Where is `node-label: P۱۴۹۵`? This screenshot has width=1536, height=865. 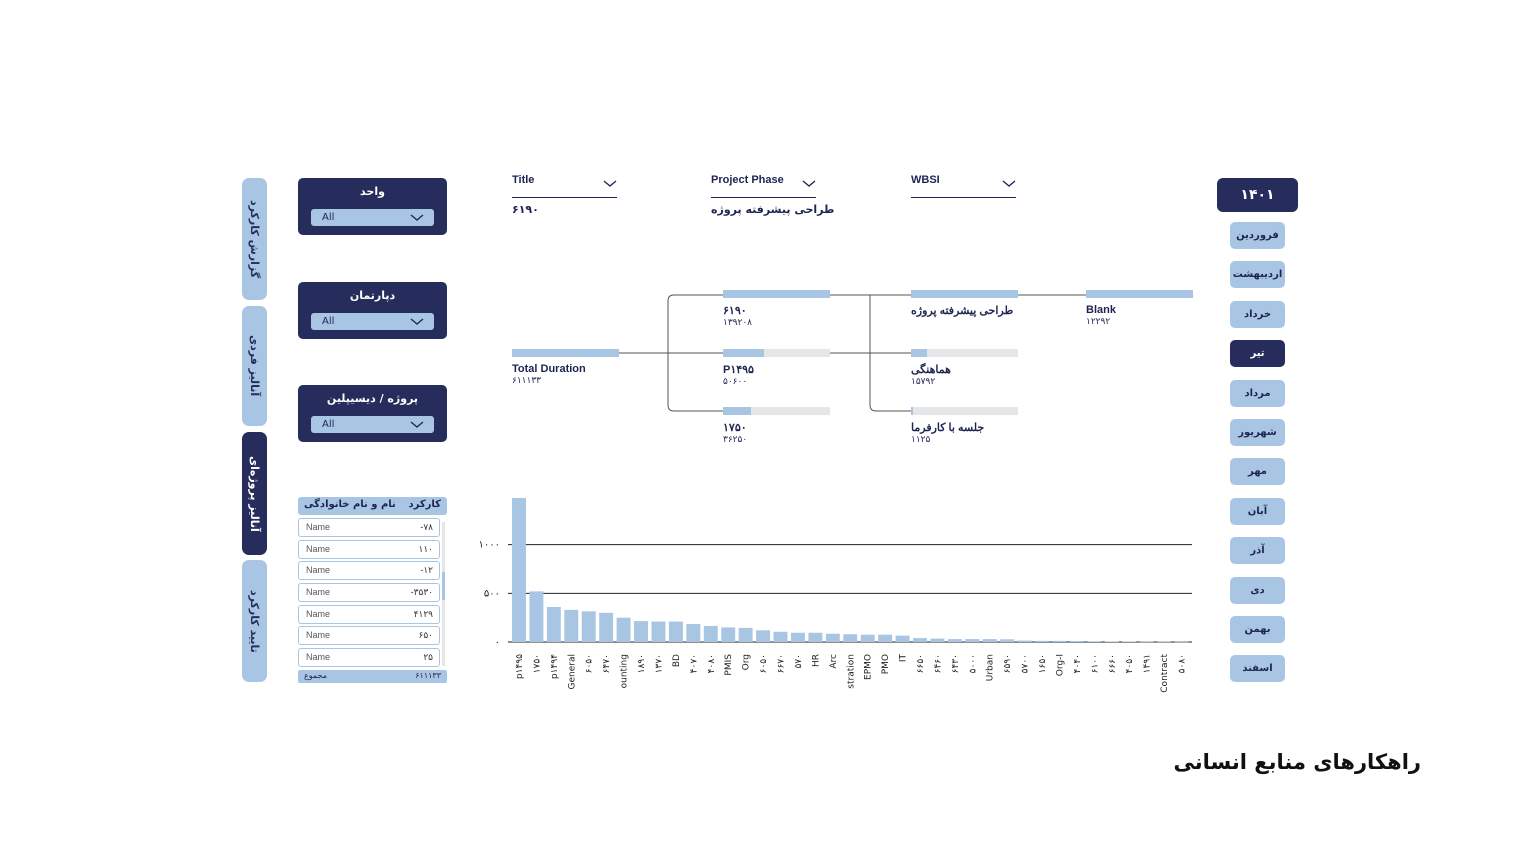
node-label: P۱۴۹۵ is located at coordinates (738, 370).